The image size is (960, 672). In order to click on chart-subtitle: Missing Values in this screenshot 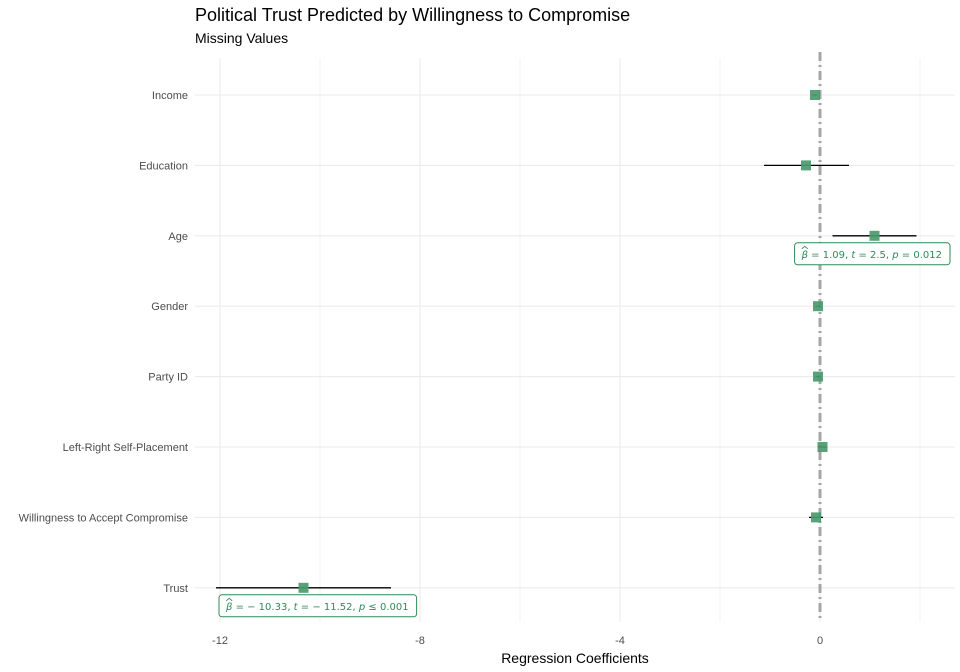, I will do `click(241, 38)`.